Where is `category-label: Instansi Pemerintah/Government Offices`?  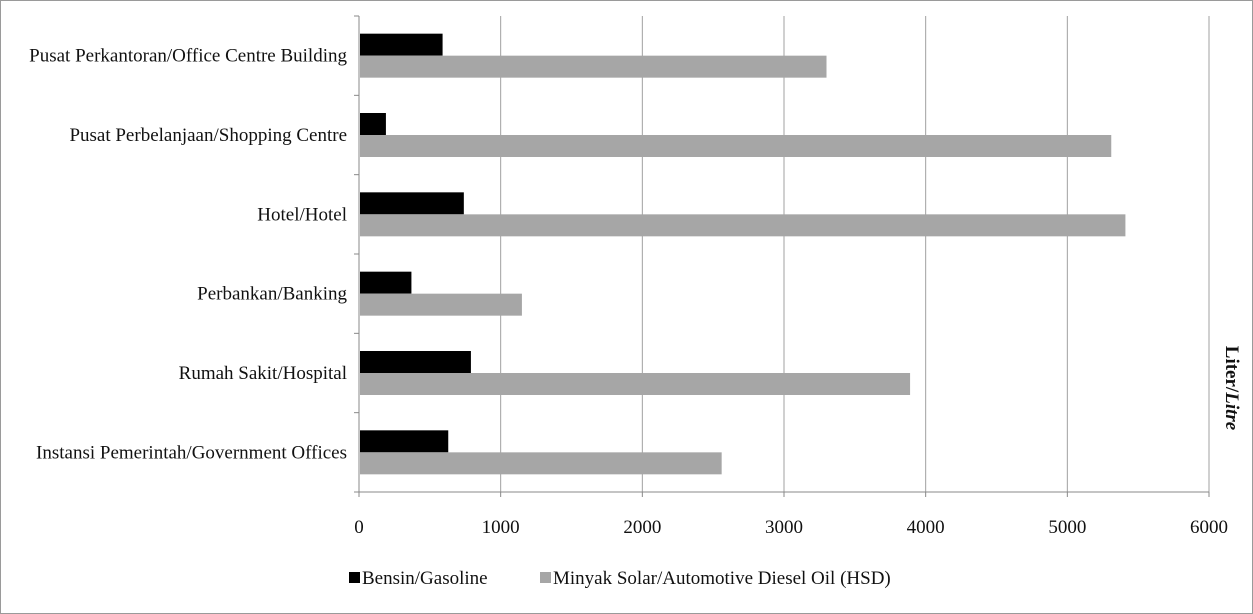
category-label: Instansi Pemerintah/Government Offices is located at coordinates (191, 452).